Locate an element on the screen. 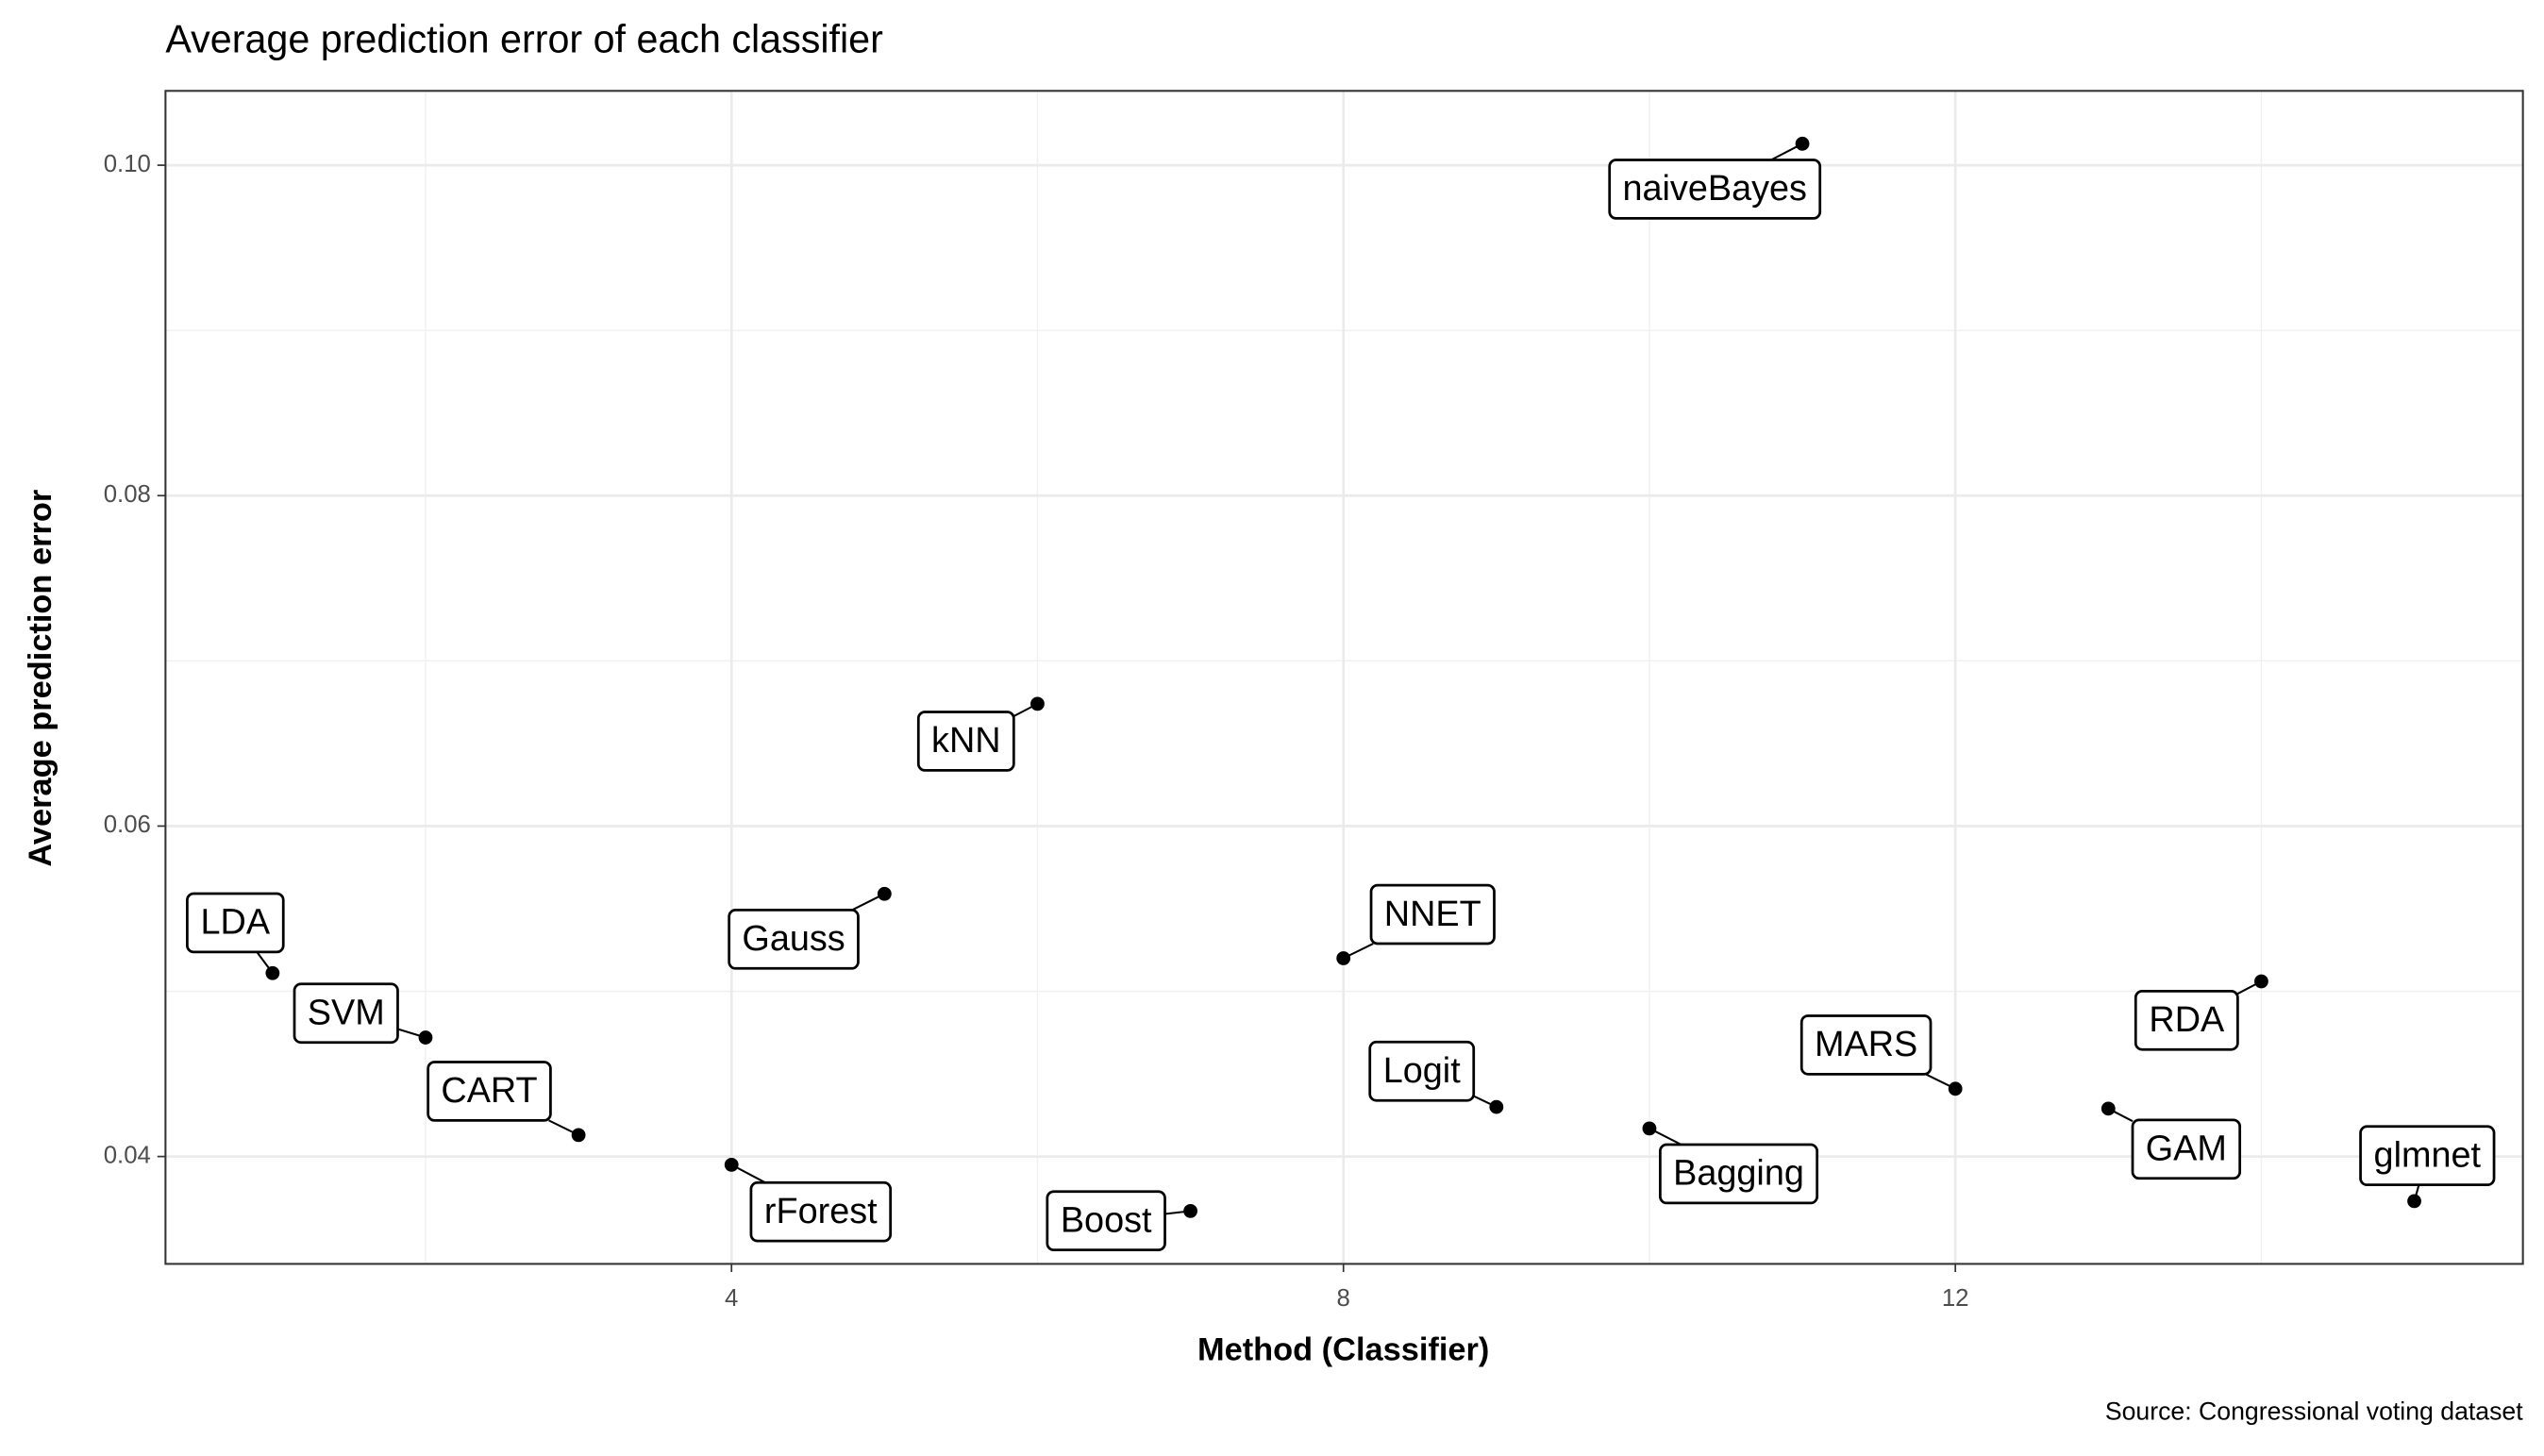 The image size is (2544, 1456). y-tick-label: 0.04 is located at coordinates (128, 1155).